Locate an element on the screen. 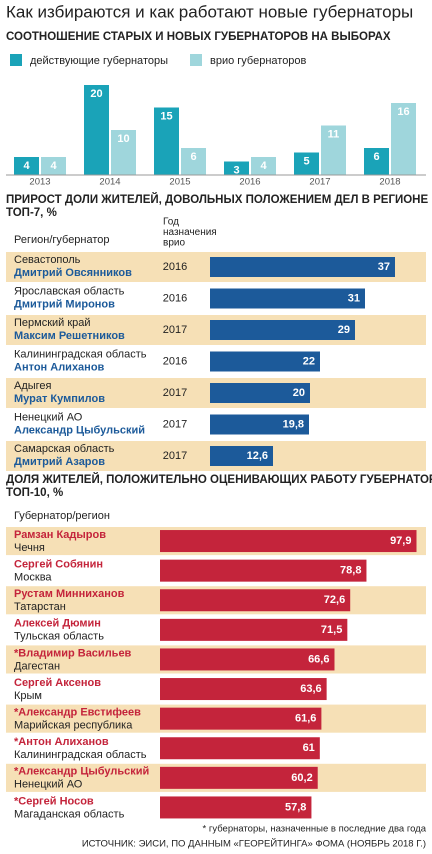 This screenshot has width=432, height=854. legend-label: врио губернаторов is located at coordinates (258, 61).